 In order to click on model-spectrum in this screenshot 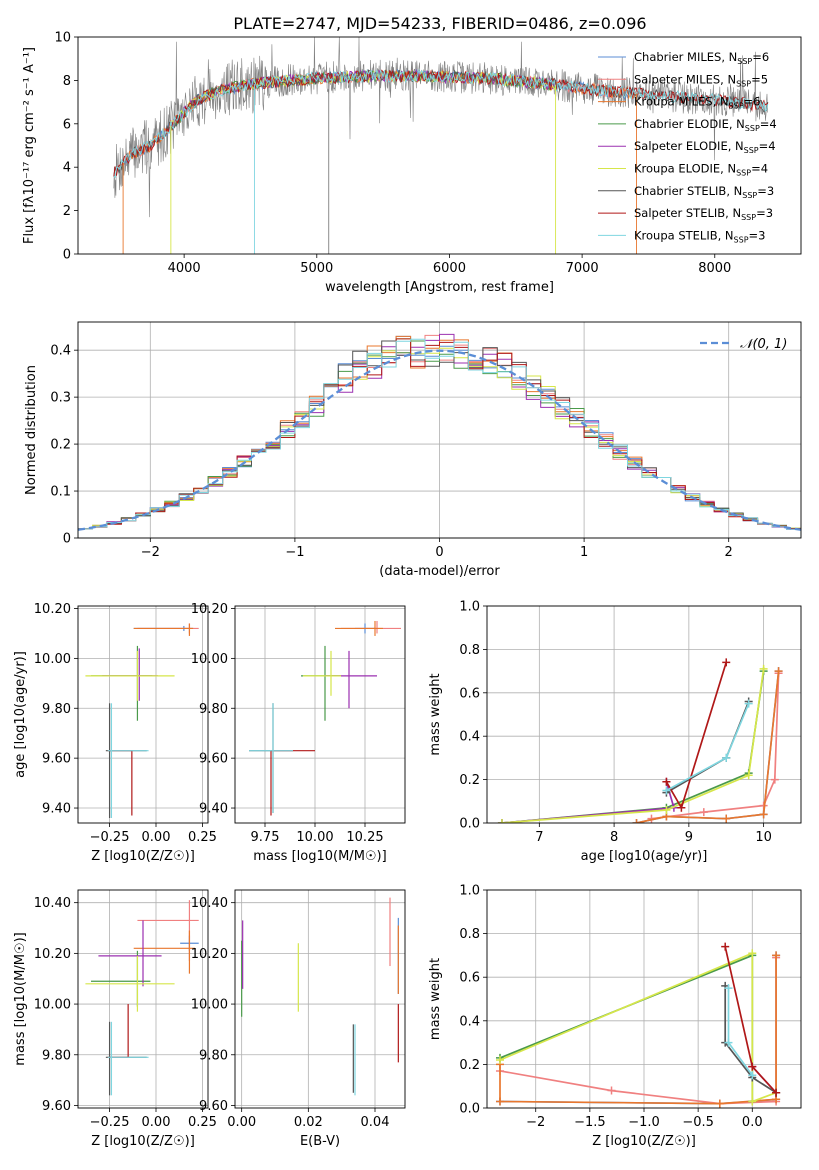, I will do `click(441, 123)`.